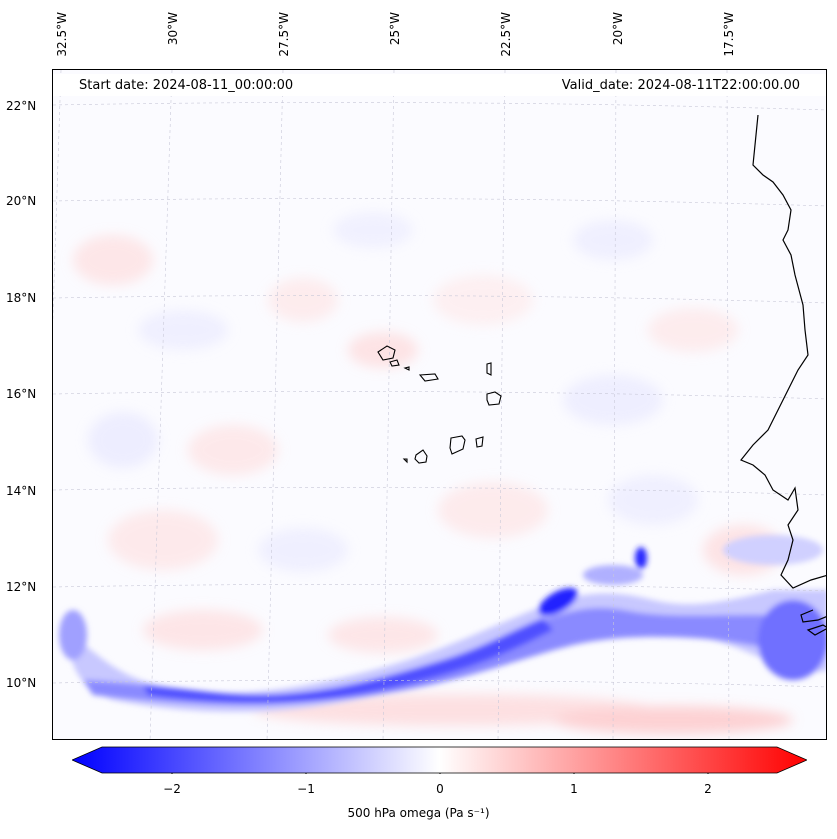 Image resolution: width=837 pixels, height=839 pixels. Describe the element at coordinates (21, 587) in the screenshot. I see `lat-label-12n: 12°N` at that location.